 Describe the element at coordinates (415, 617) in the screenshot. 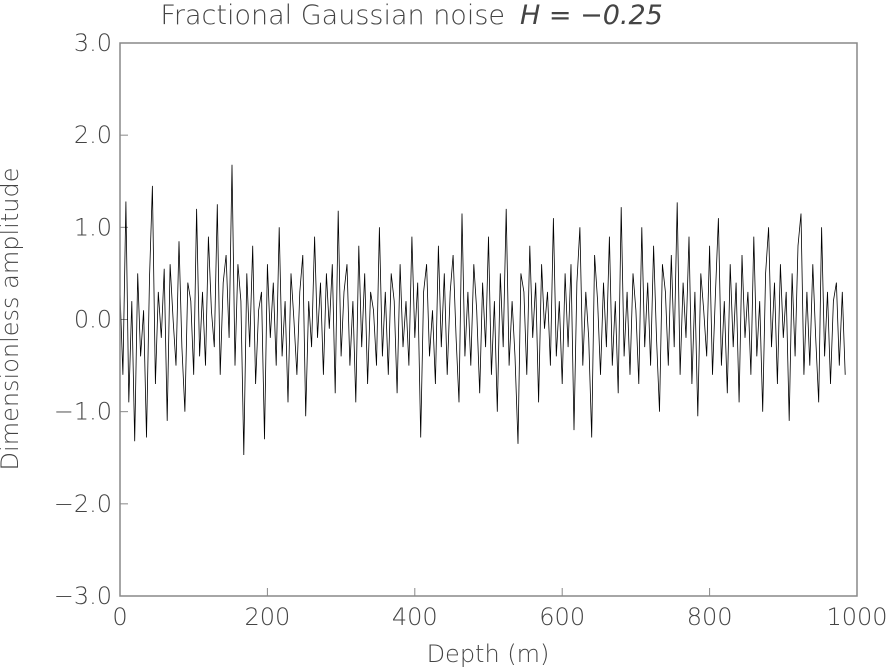

I see `x-tick-label: 400` at that location.